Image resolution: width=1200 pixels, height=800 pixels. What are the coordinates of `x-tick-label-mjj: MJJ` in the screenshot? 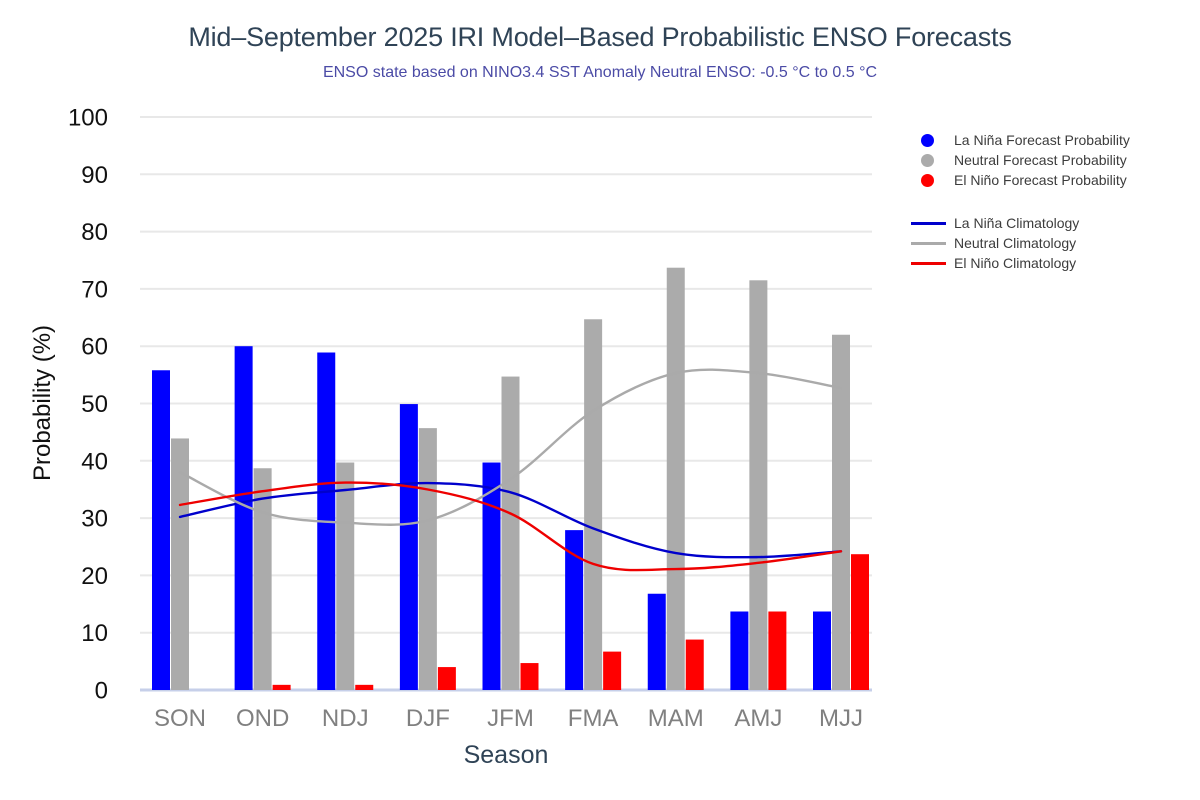 It's located at (841, 718).